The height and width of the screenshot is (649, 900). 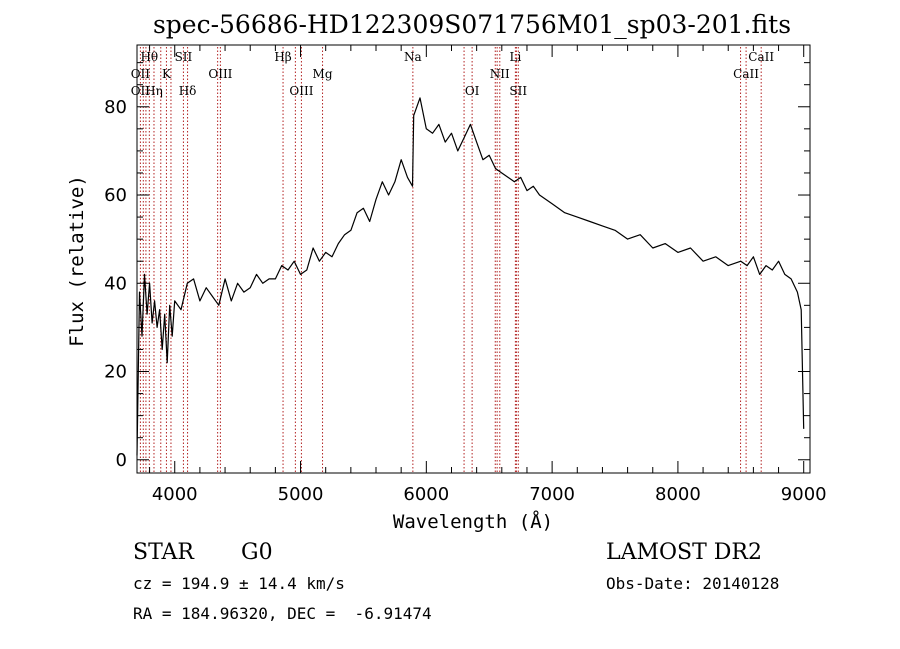 What do you see at coordinates (175, 494) in the screenshot?
I see `x-tick-label: 4000` at bounding box center [175, 494].